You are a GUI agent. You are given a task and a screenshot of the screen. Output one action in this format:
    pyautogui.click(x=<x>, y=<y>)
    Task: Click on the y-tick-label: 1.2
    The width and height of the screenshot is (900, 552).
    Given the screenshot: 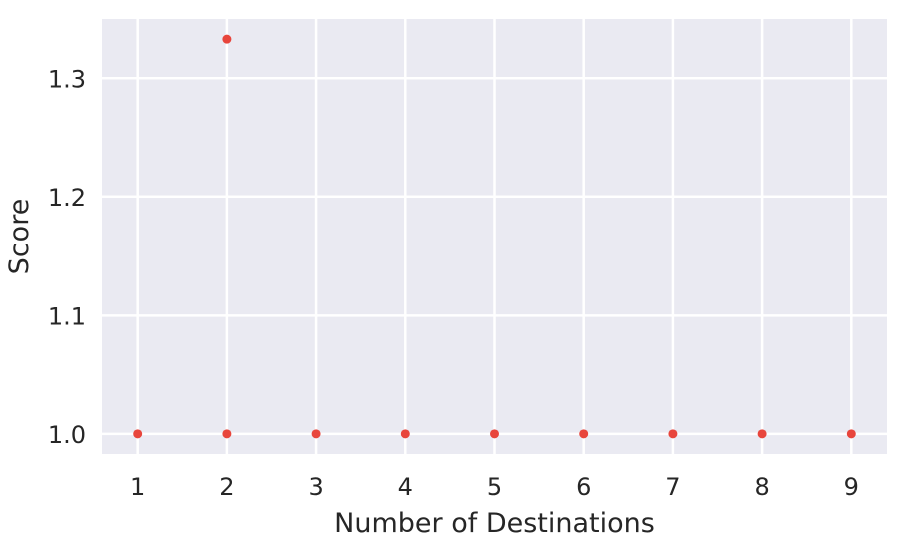 What is the action you would take?
    pyautogui.click(x=67, y=198)
    